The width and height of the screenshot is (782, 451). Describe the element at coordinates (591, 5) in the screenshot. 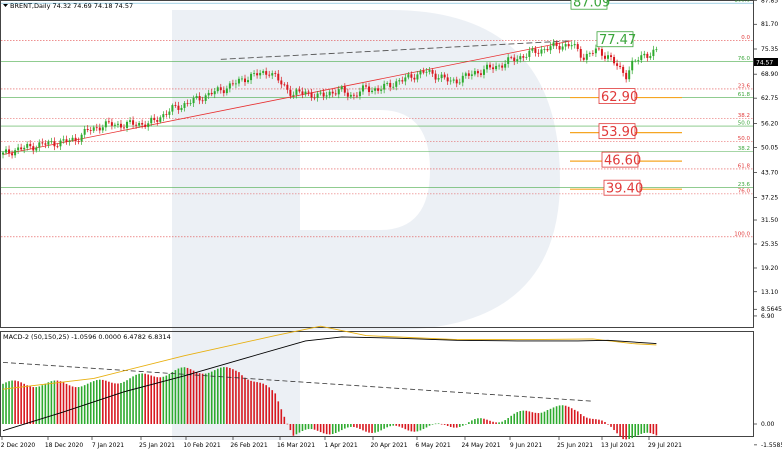

I see `target-label: 87.09` at that location.